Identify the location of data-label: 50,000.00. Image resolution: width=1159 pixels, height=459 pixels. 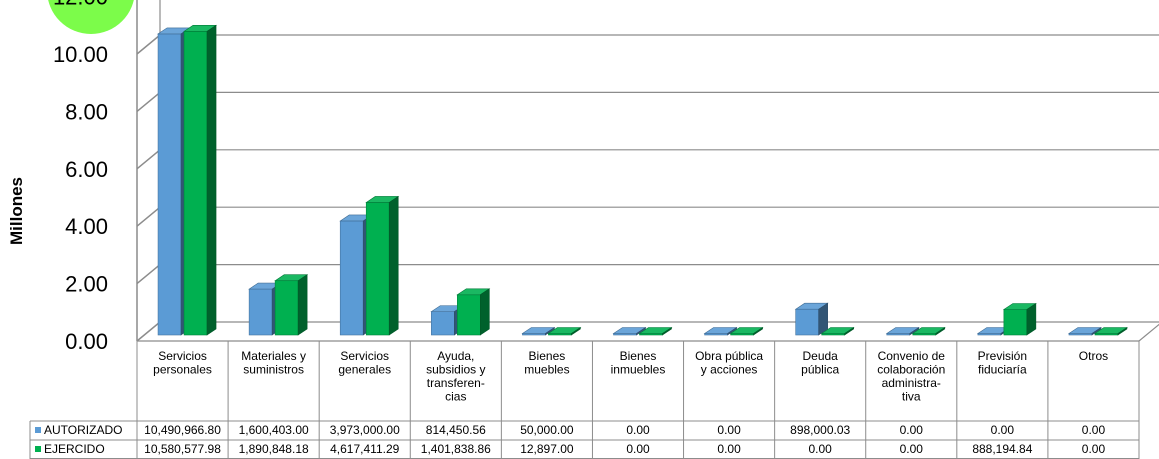
(547, 430).